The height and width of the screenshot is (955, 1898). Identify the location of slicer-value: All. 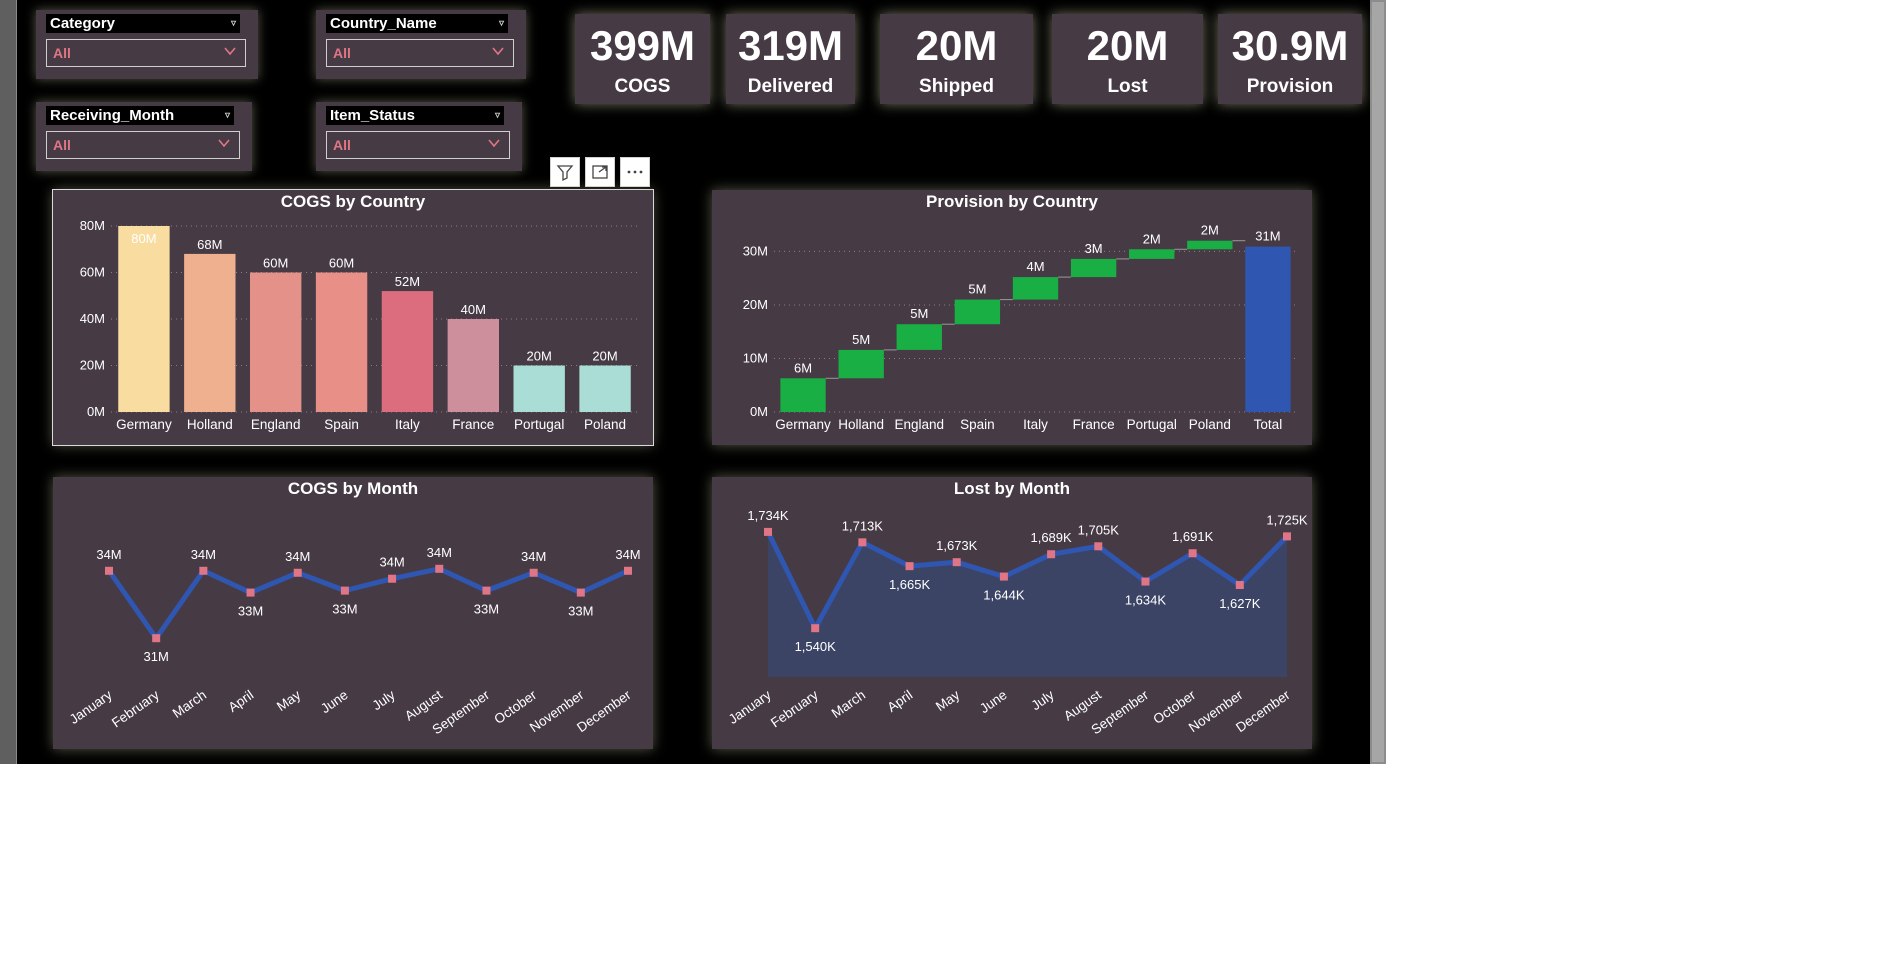
(62, 145).